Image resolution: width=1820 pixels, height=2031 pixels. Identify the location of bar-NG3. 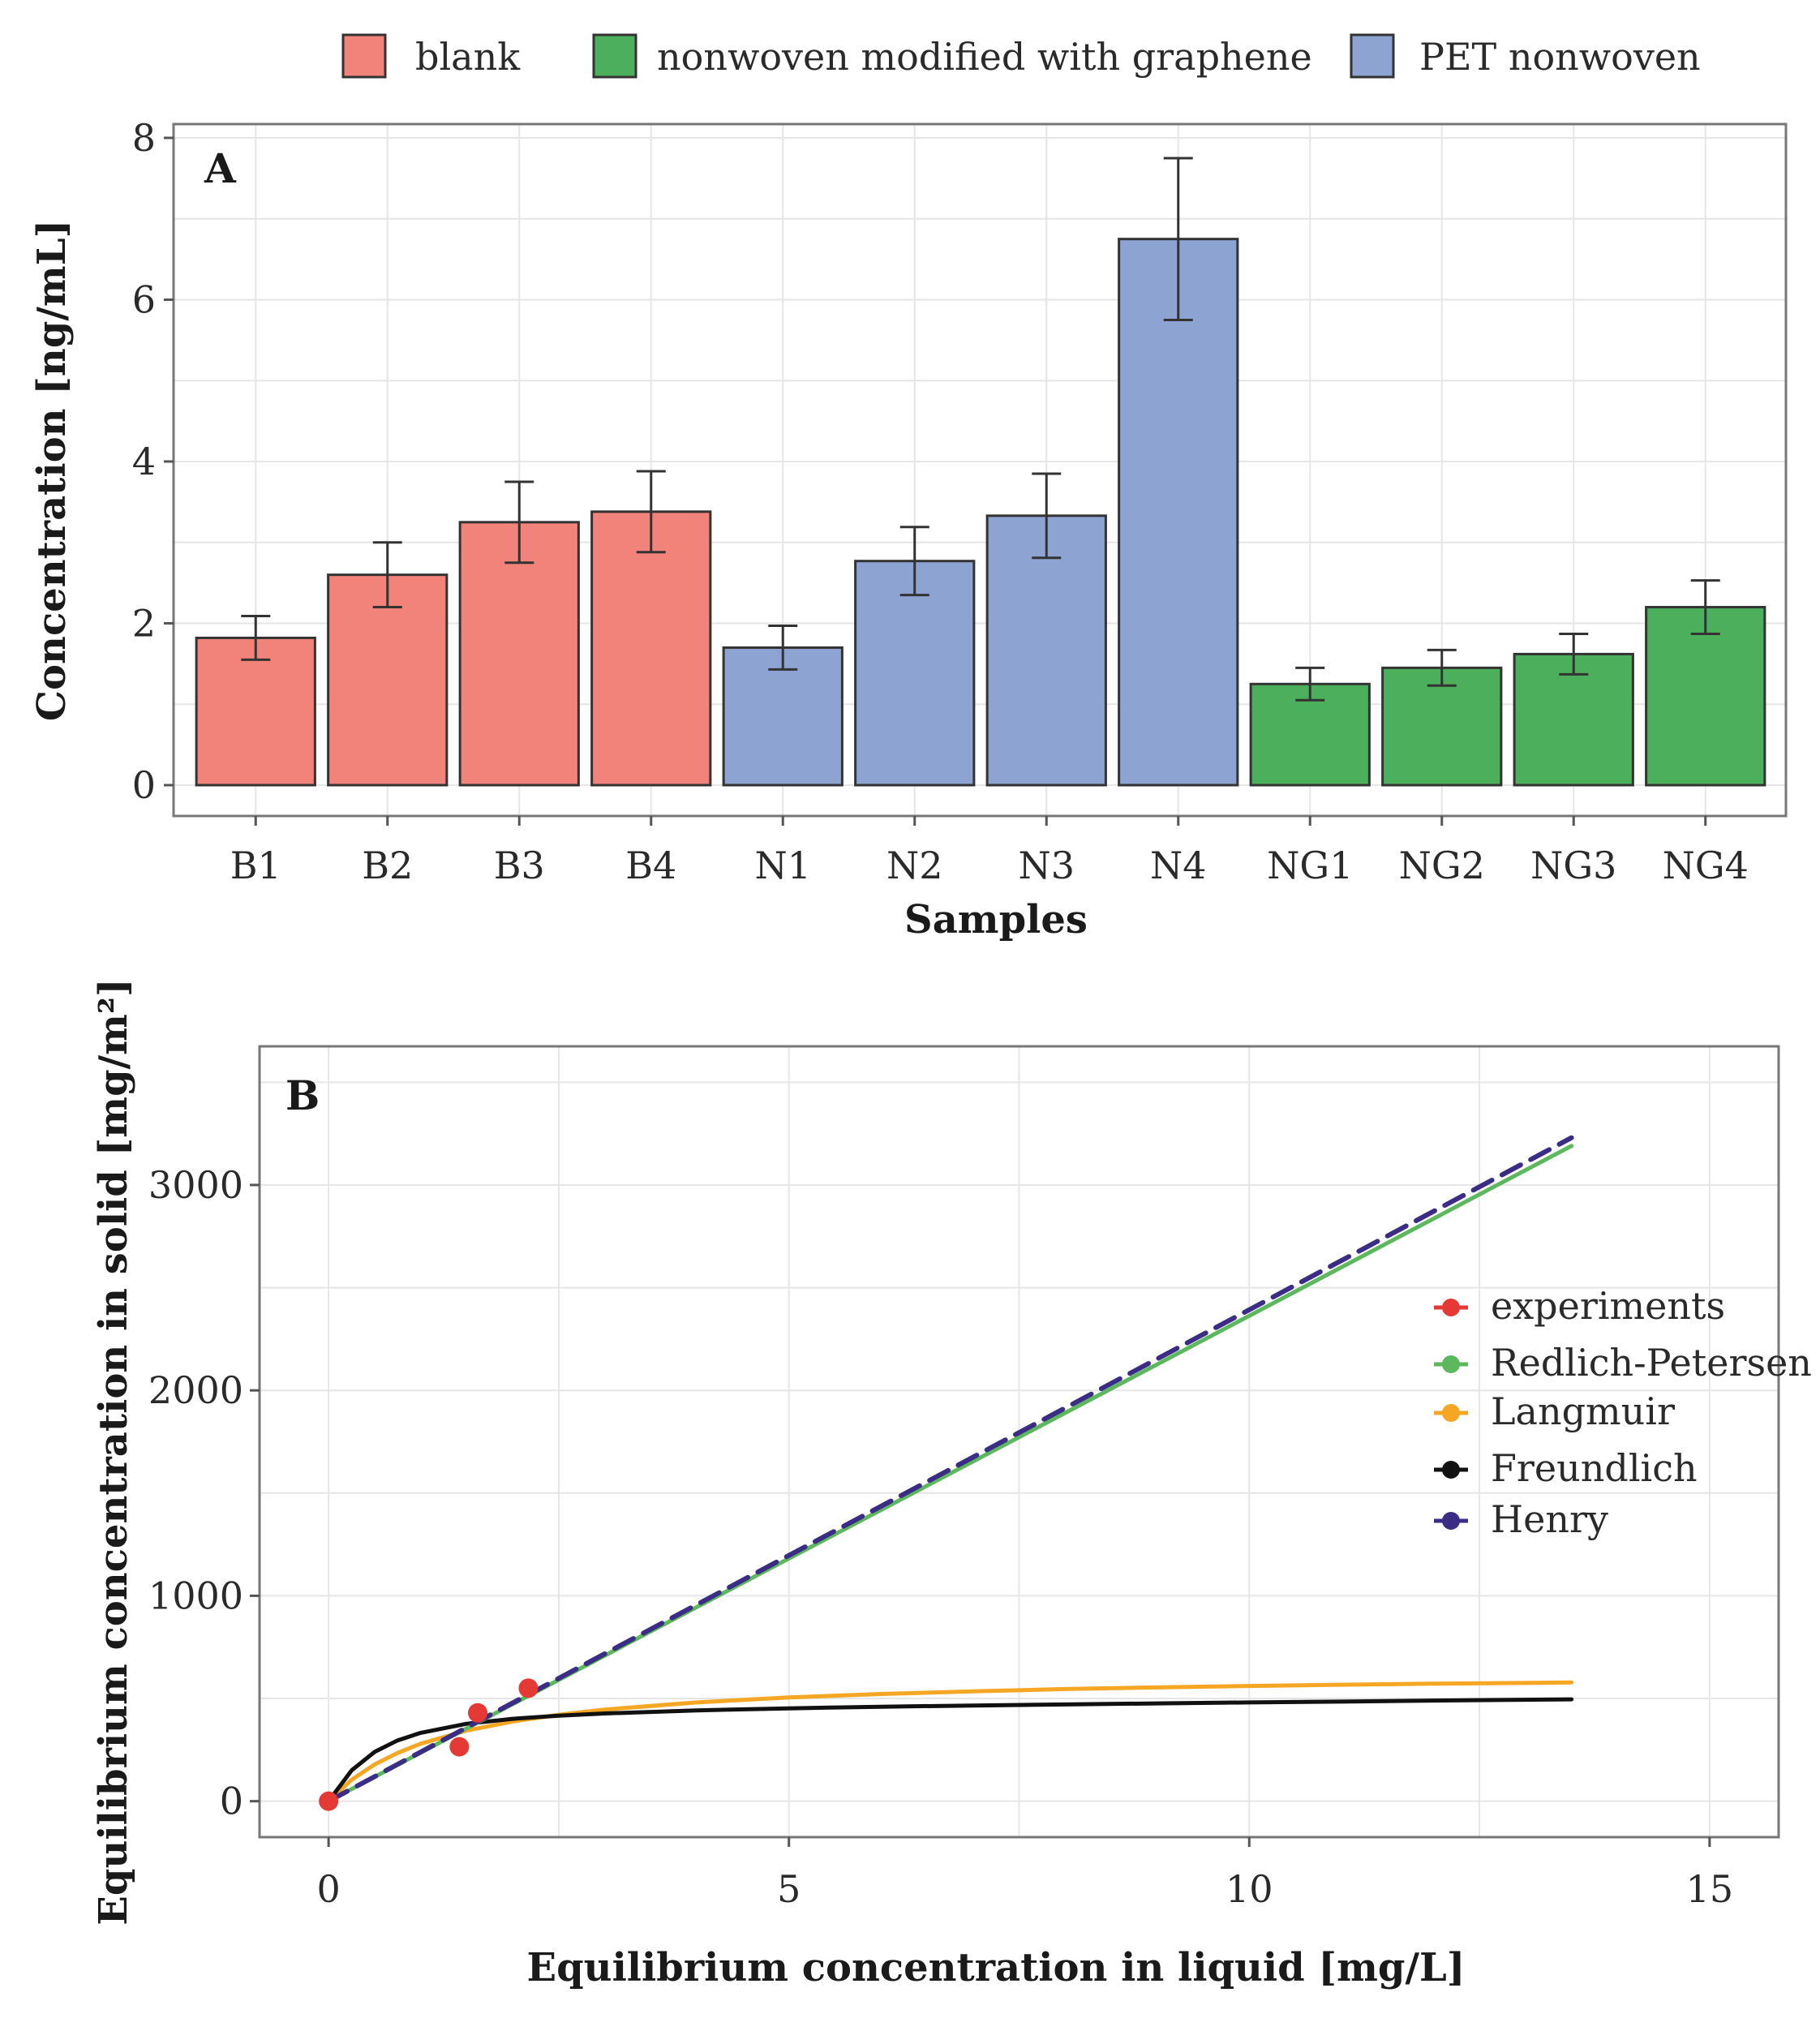
(1573, 719).